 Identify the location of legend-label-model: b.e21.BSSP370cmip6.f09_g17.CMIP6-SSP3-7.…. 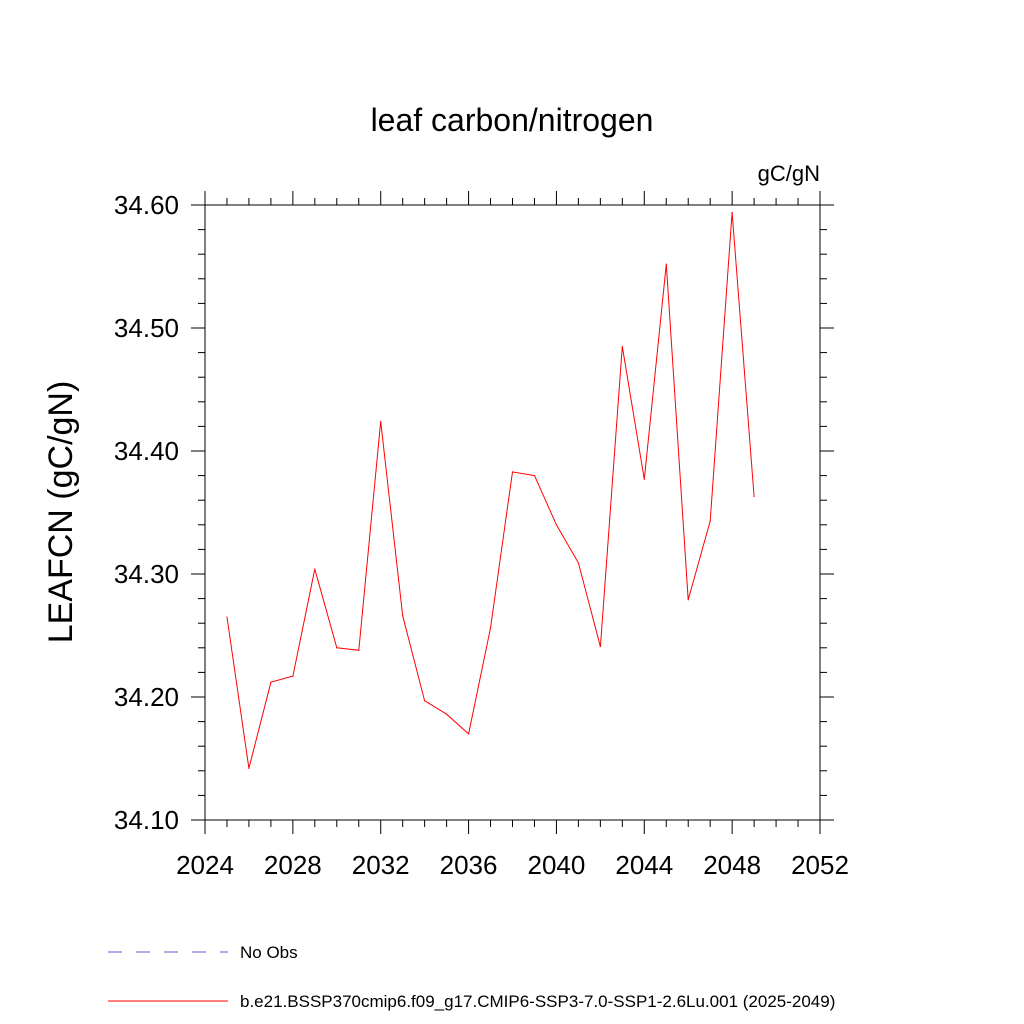
(537, 1001).